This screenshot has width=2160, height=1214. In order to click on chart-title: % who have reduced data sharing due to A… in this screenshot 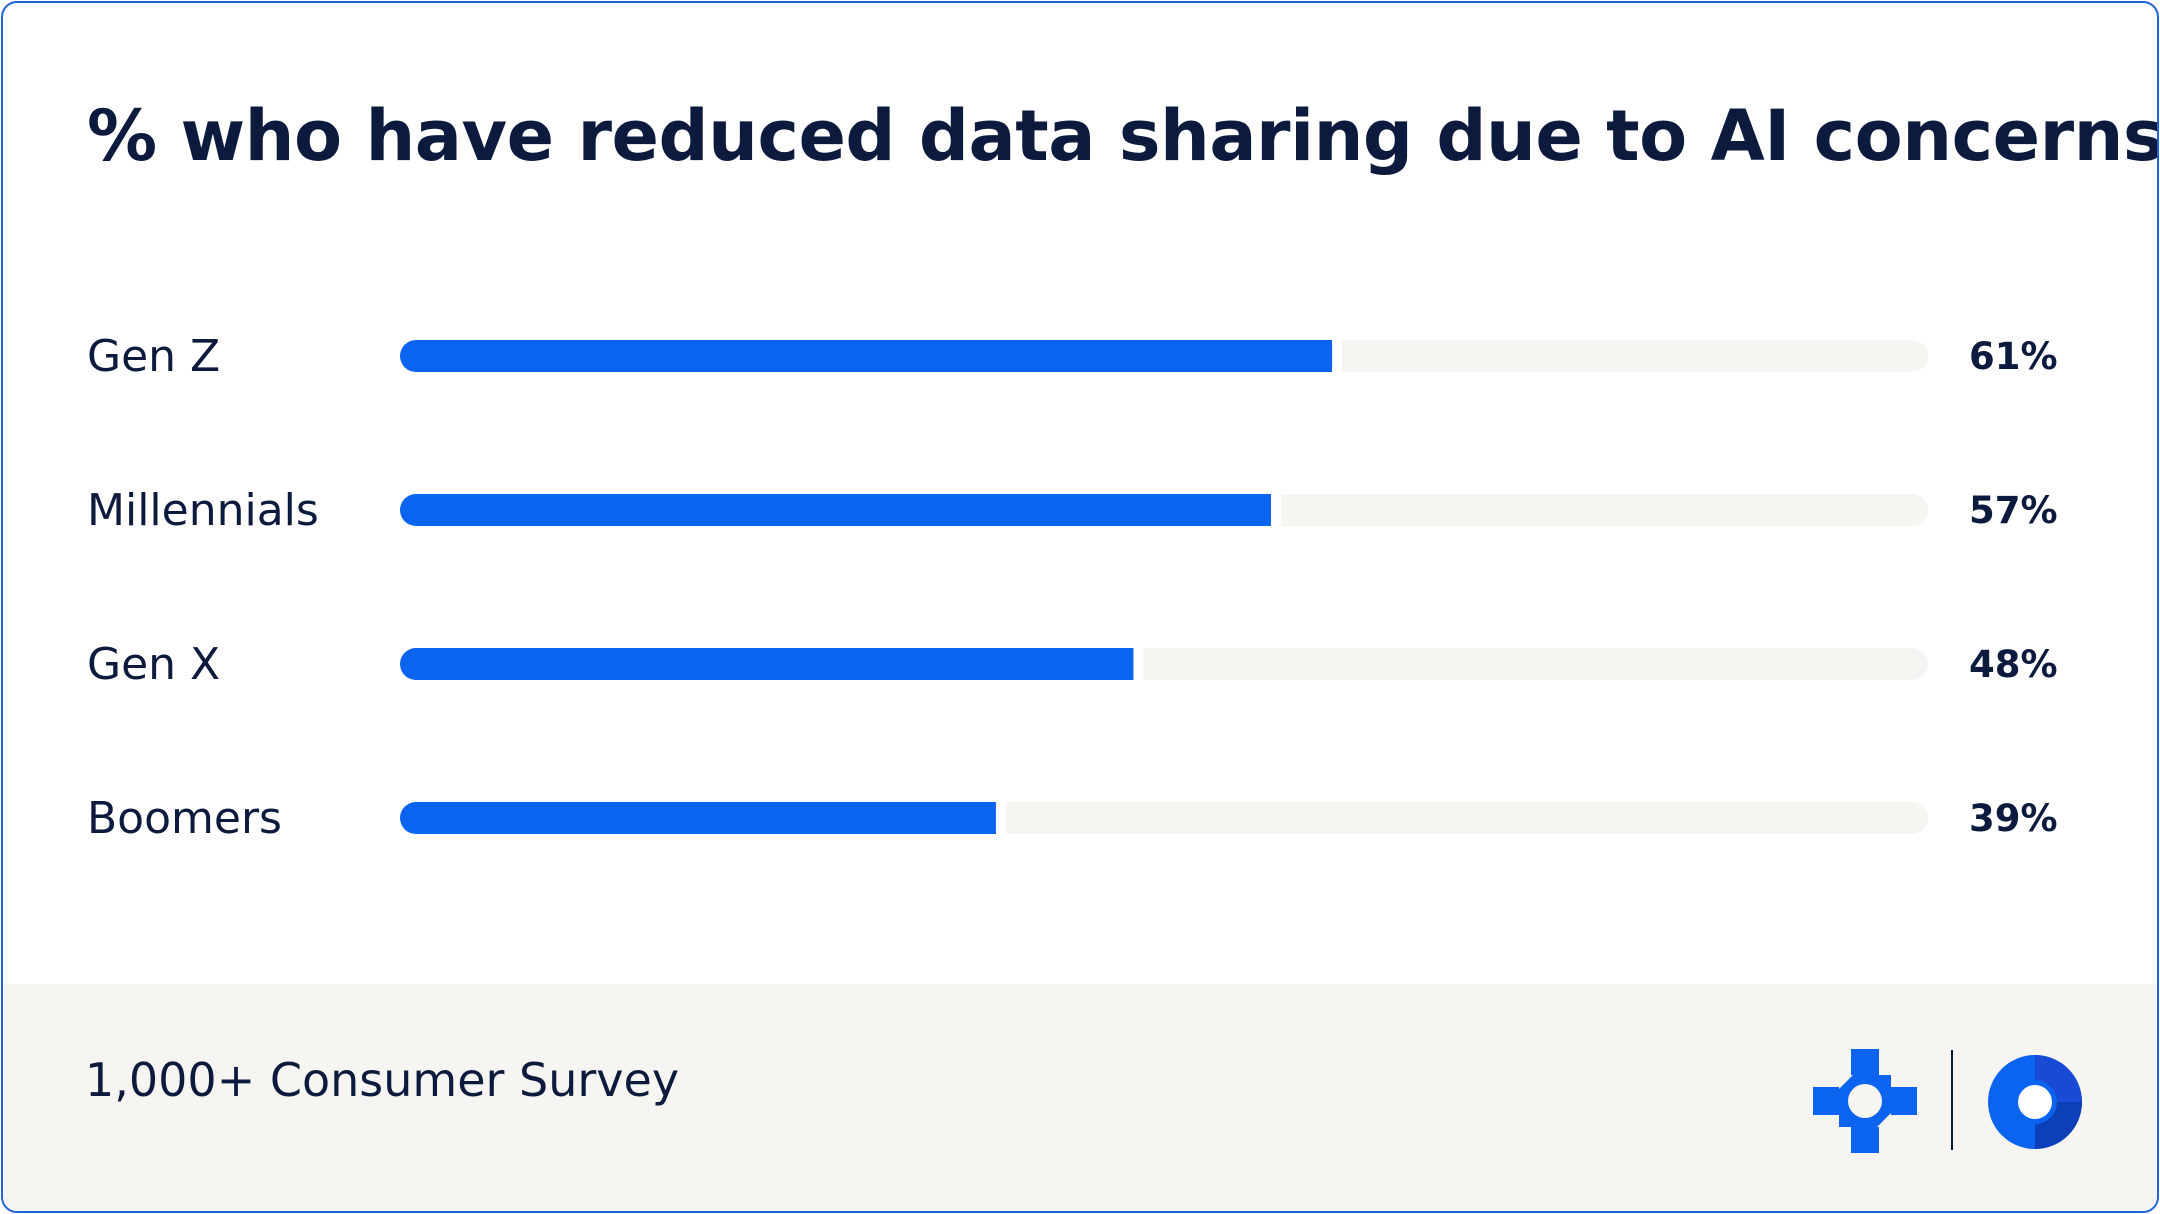, I will do `click(1123, 136)`.